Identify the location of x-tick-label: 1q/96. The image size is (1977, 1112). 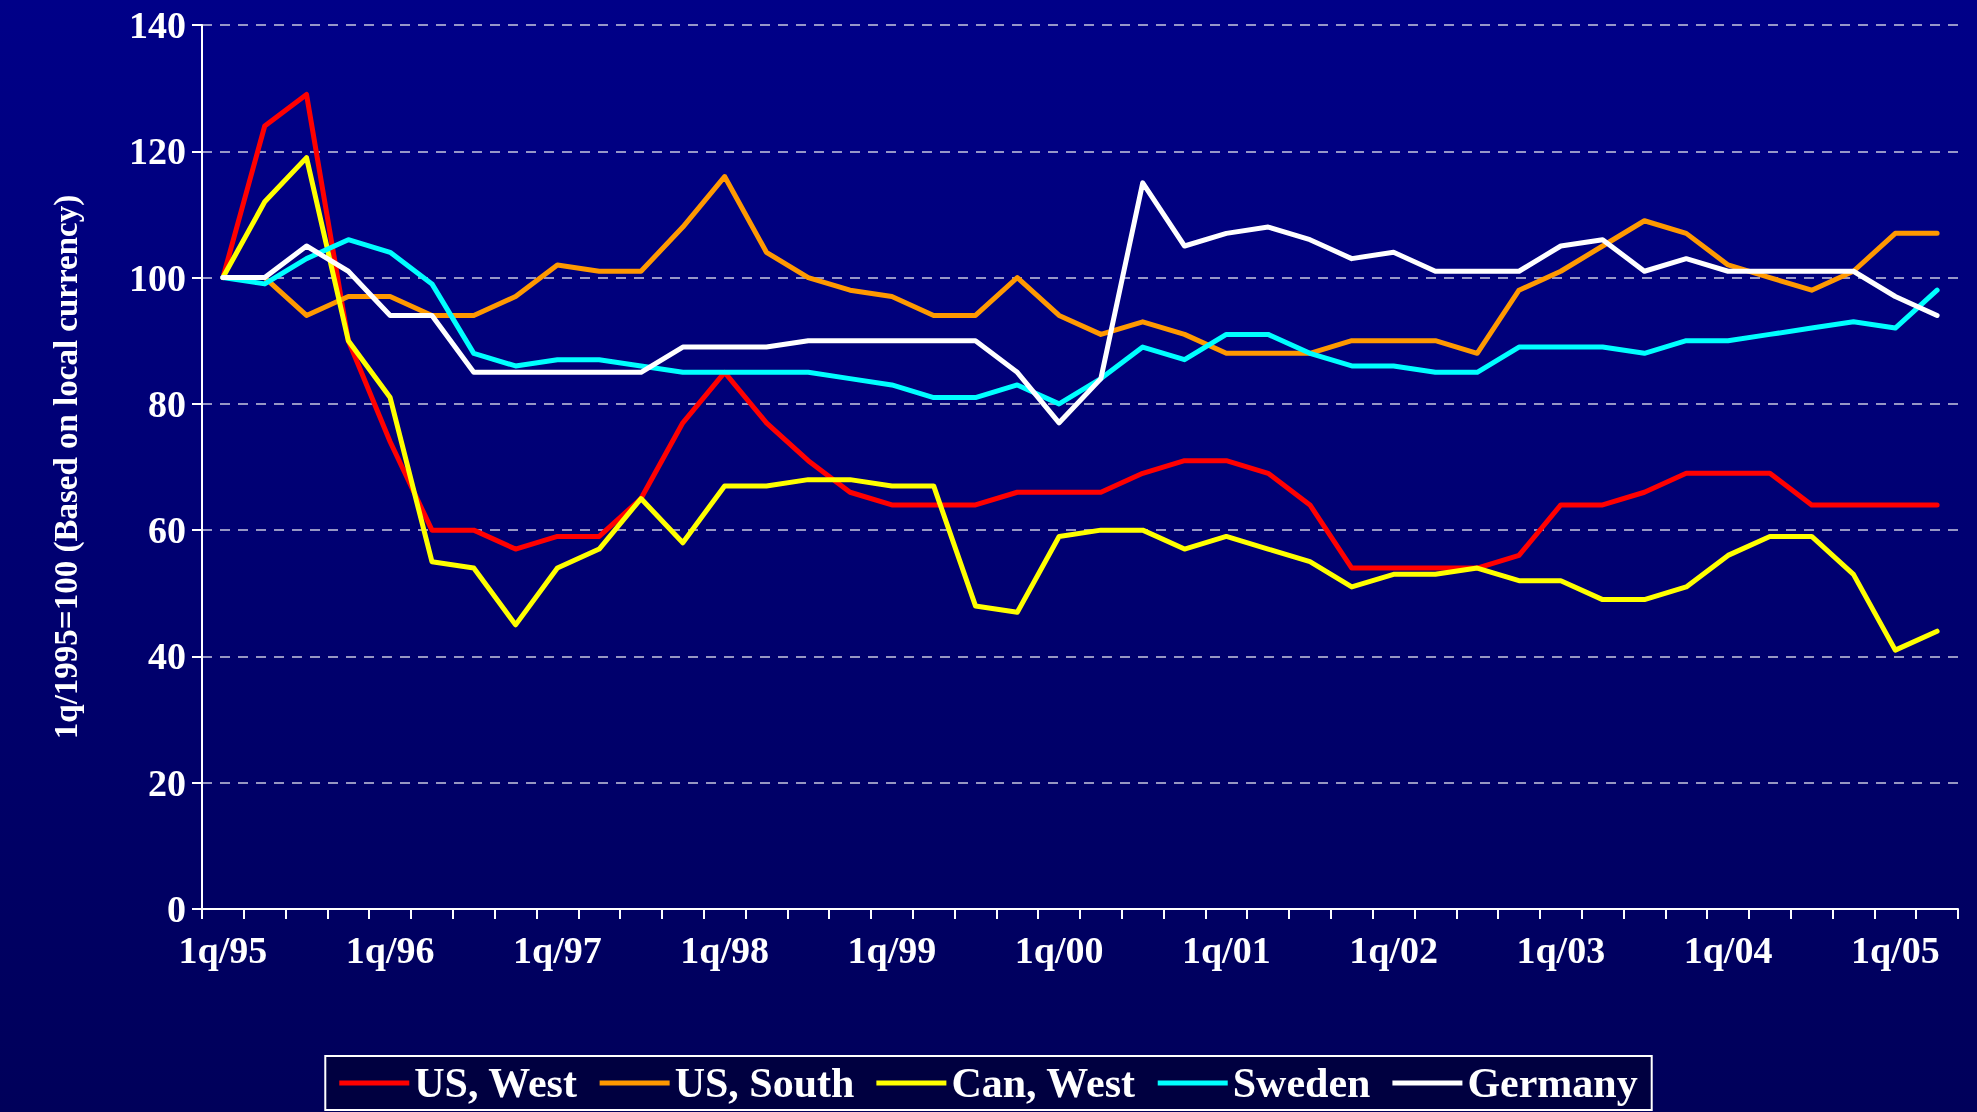
(390, 950).